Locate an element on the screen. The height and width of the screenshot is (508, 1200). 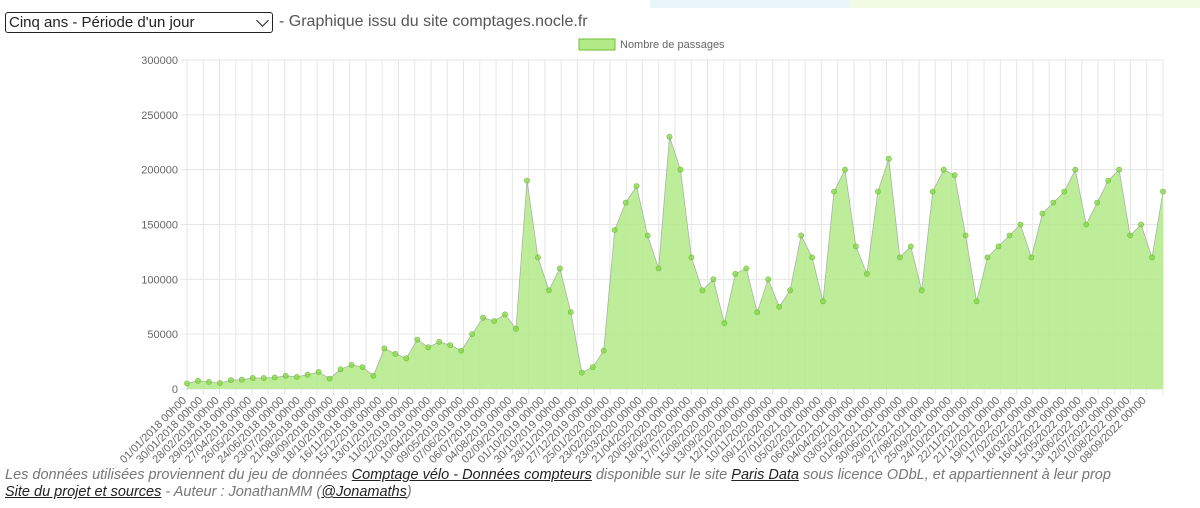
footer-text: - Auteur : JonathanMM ( is located at coordinates (241, 492).